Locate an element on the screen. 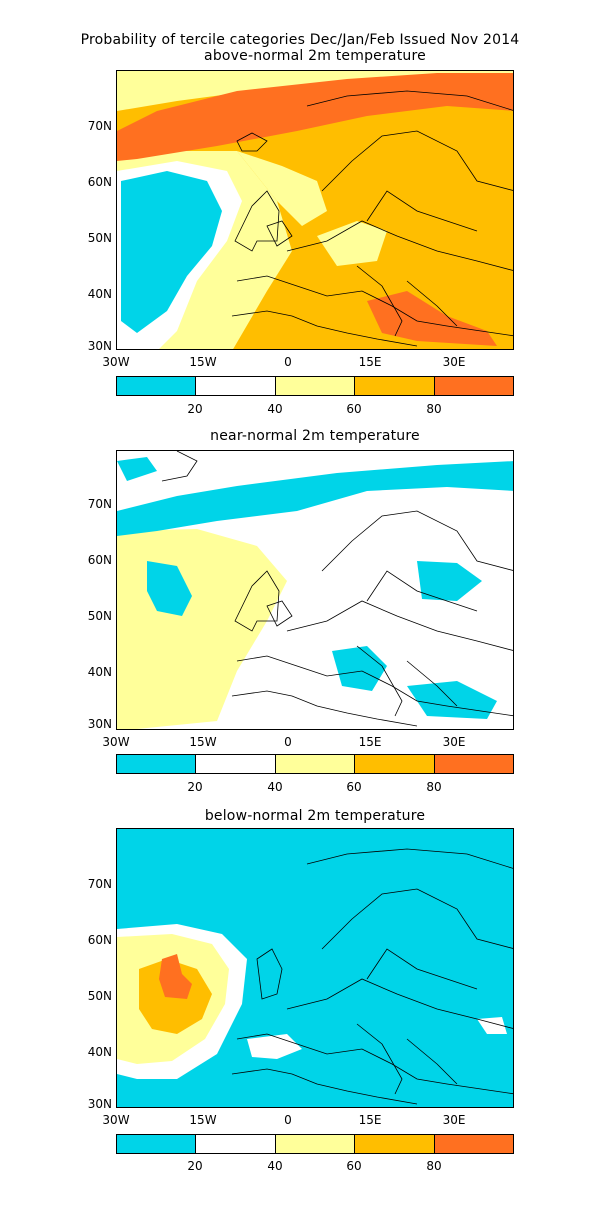 This screenshot has height=1230, width=600. field-40-60-north is located at coordinates (315, 91).